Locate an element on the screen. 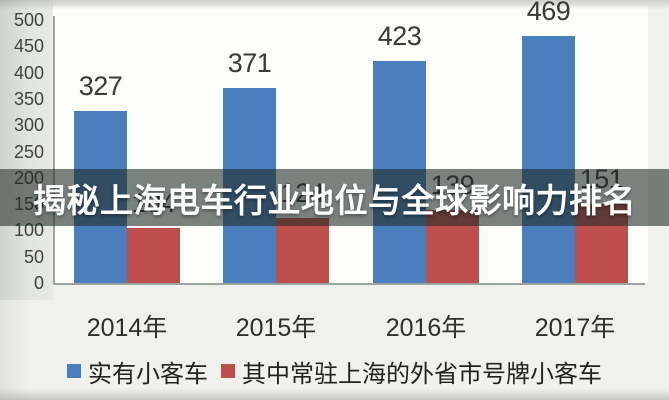  legend-item-red: 其中常驻上海的外省市号牌小客车 is located at coordinates (411, 371).